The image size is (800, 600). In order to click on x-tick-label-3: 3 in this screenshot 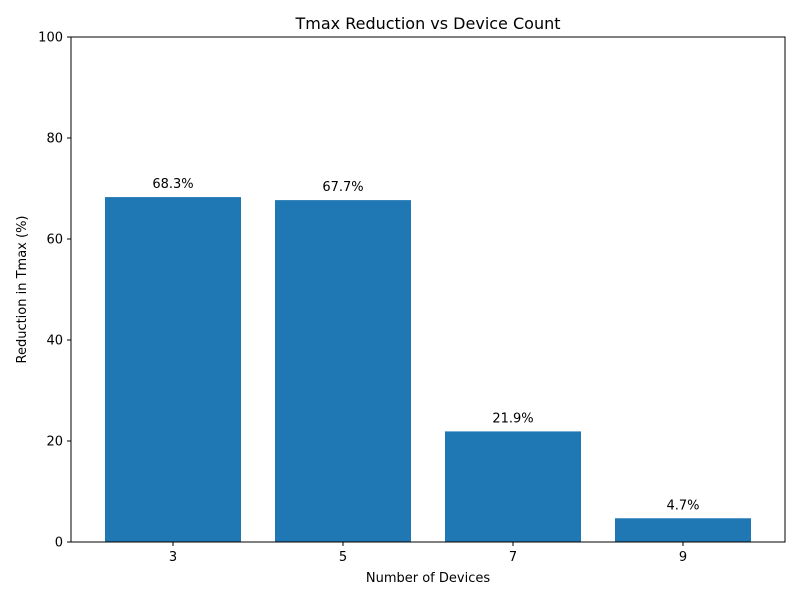, I will do `click(173, 557)`.